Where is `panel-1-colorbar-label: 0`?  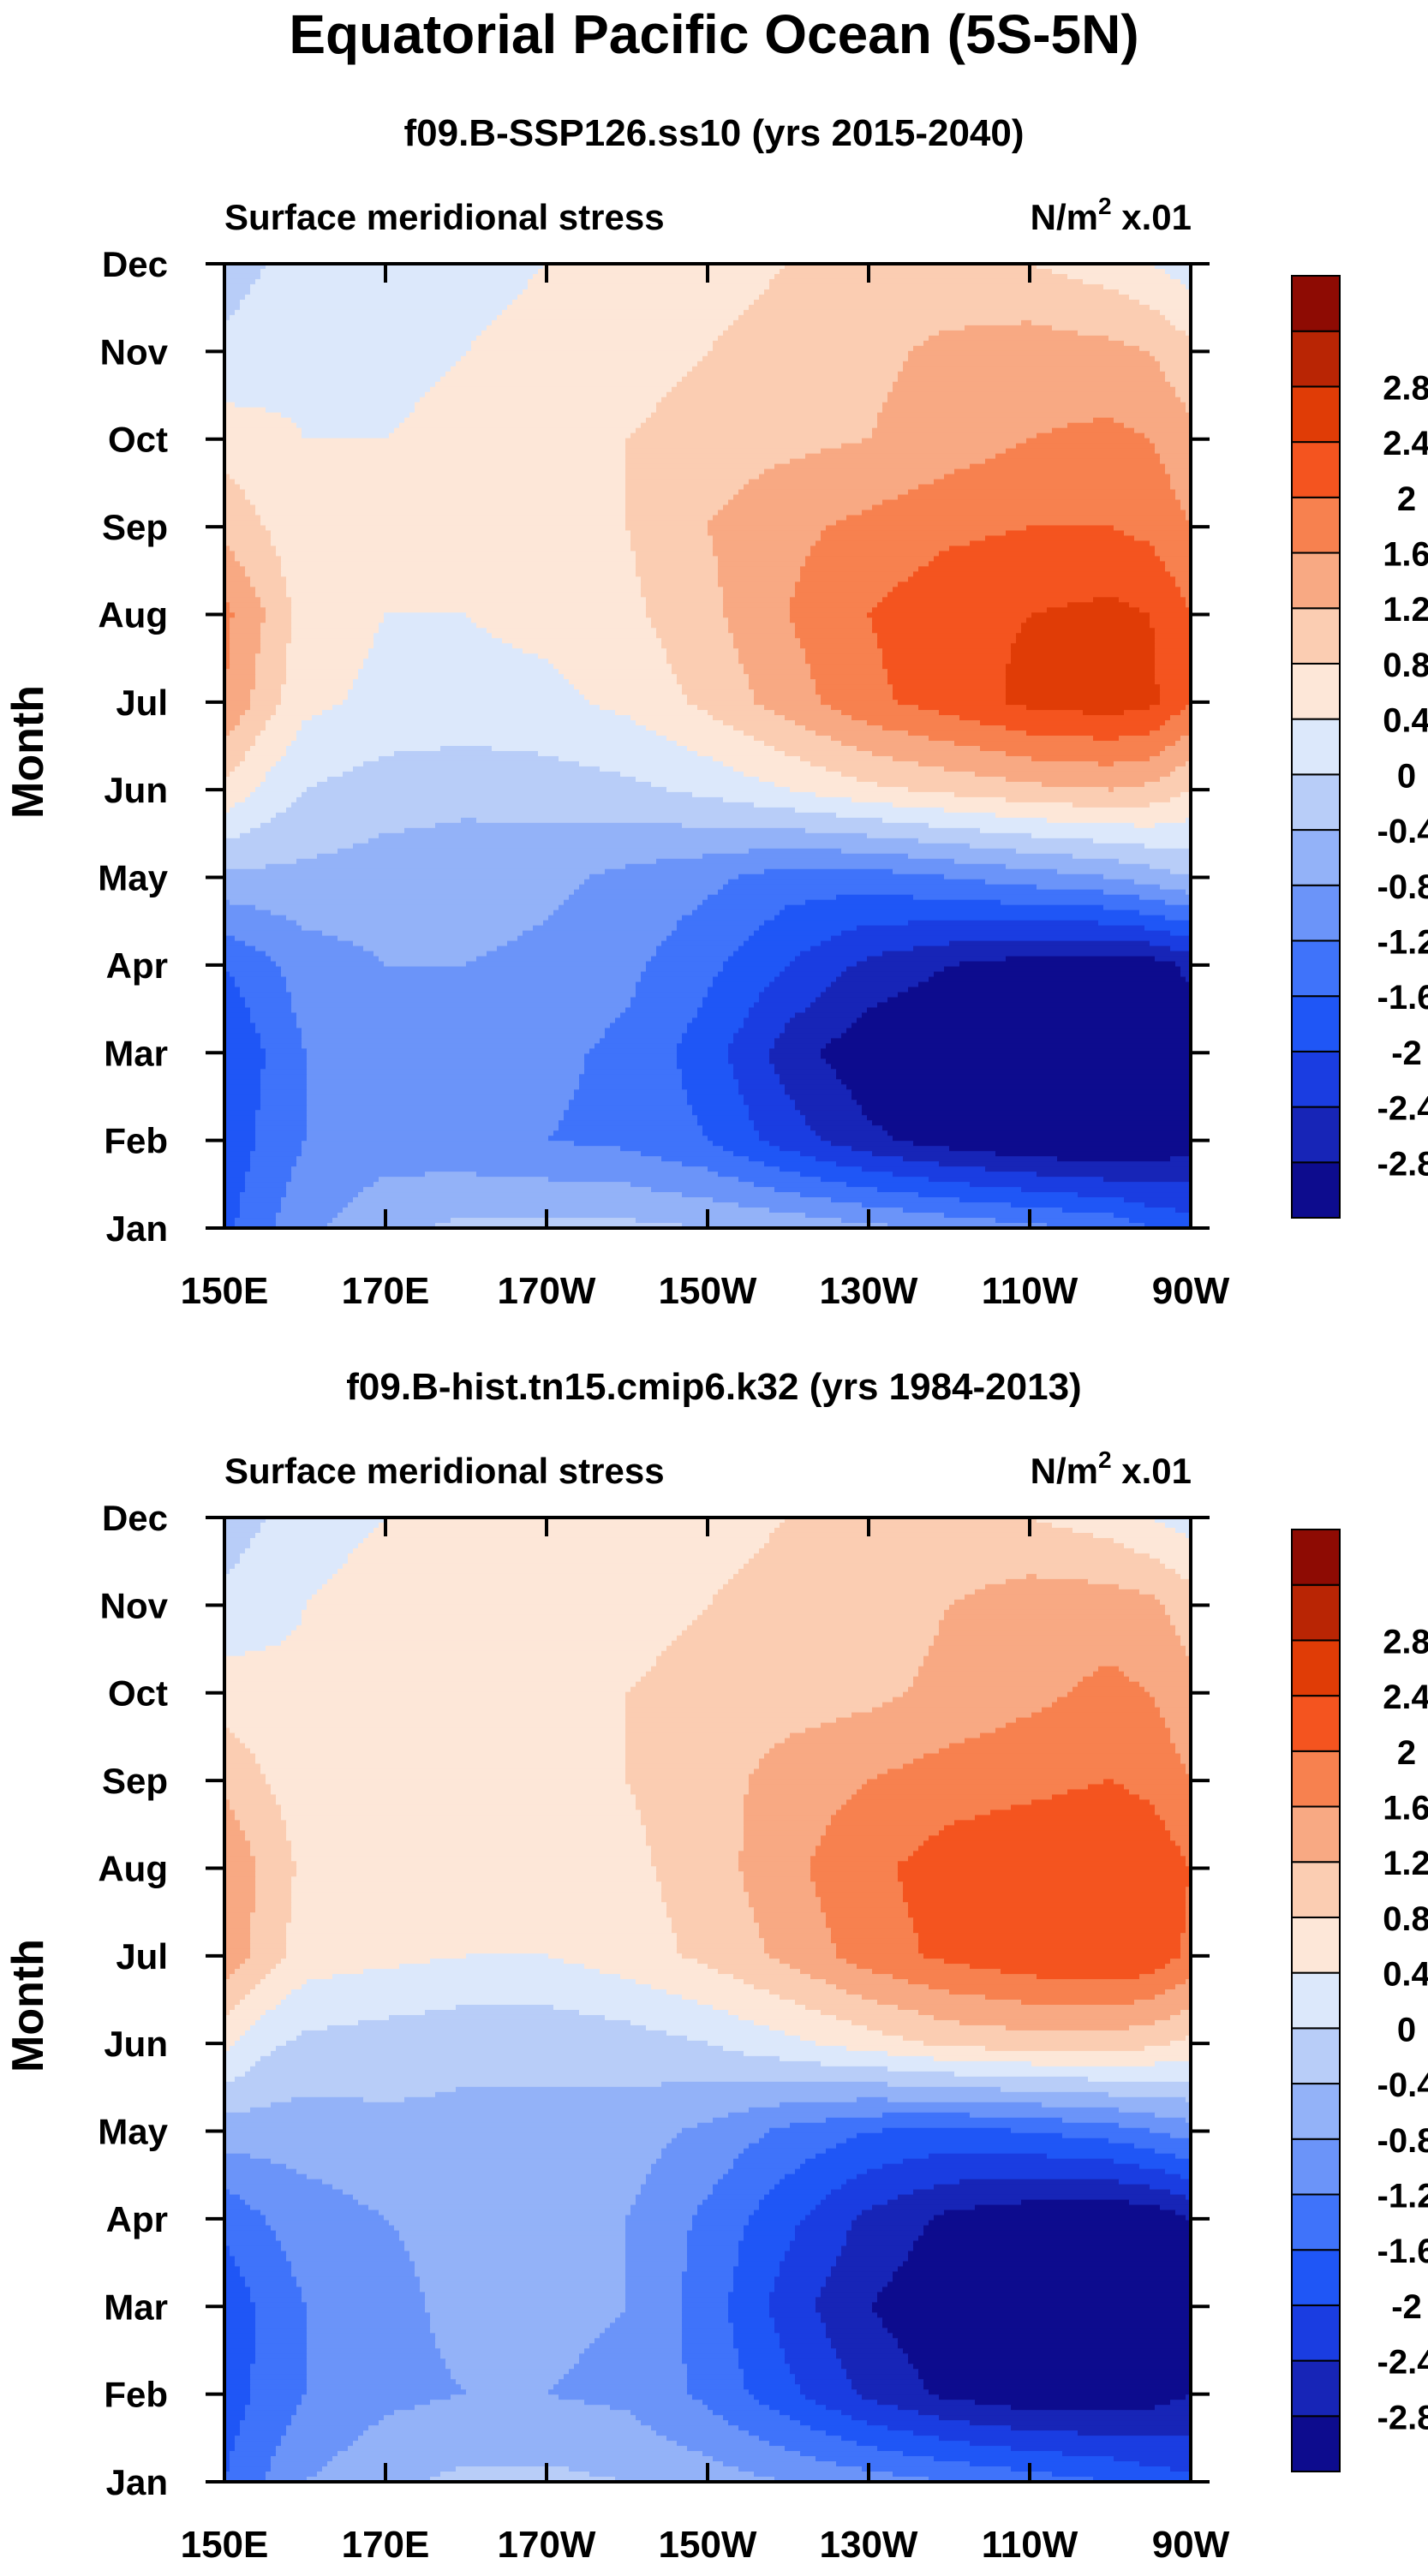
panel-1-colorbar-label: 0 is located at coordinates (1406, 776).